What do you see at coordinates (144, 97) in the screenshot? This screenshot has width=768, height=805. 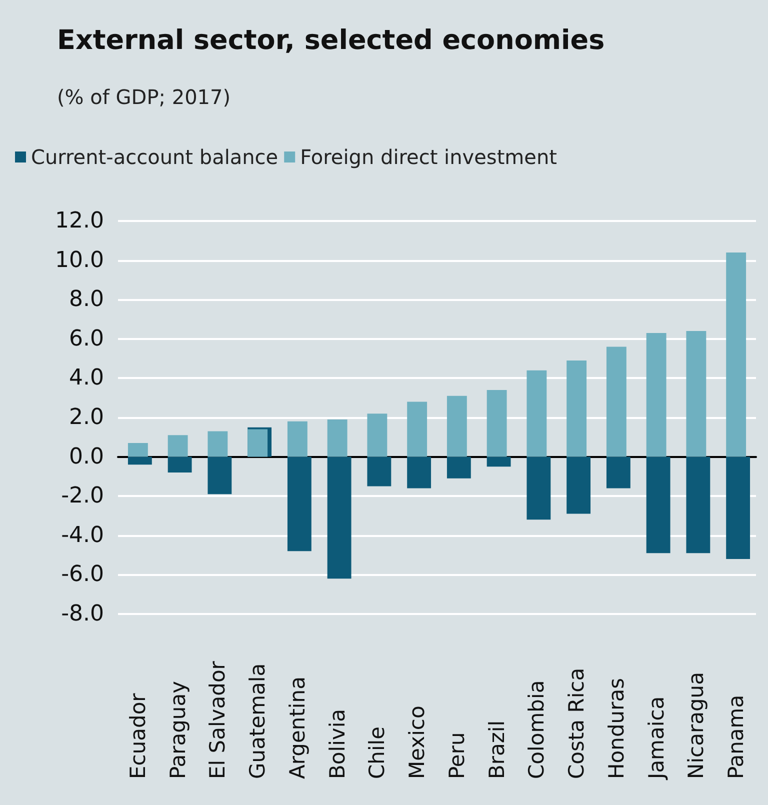 I see `chart-subtitle: (% of GDP; 2017)` at bounding box center [144, 97].